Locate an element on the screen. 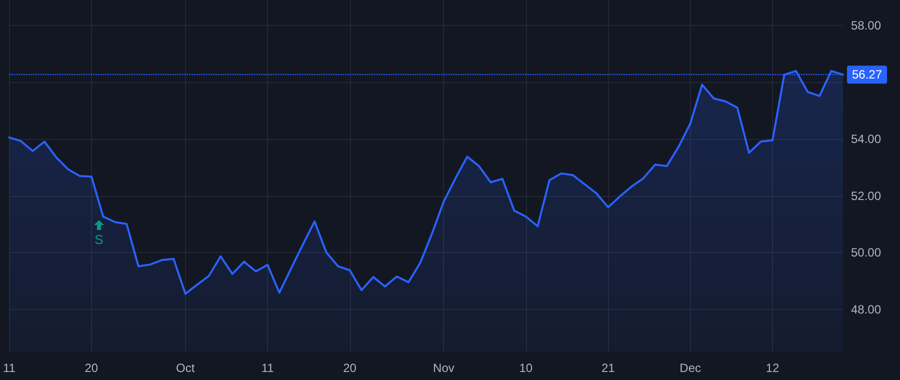 The width and height of the screenshot is (900, 380). annotation: S is located at coordinates (99, 239).